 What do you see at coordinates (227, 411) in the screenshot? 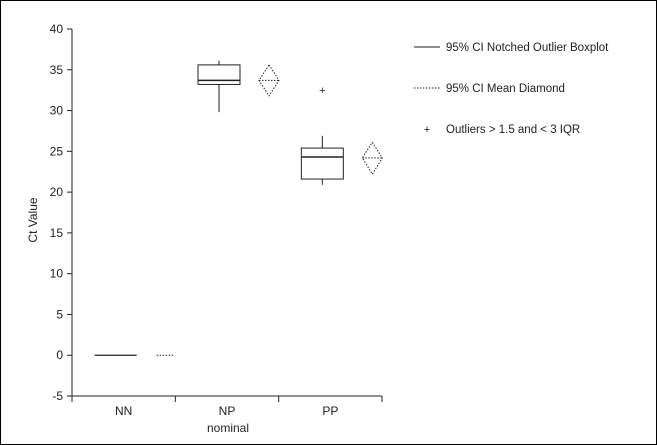
I see `x-tick-label: NP` at bounding box center [227, 411].